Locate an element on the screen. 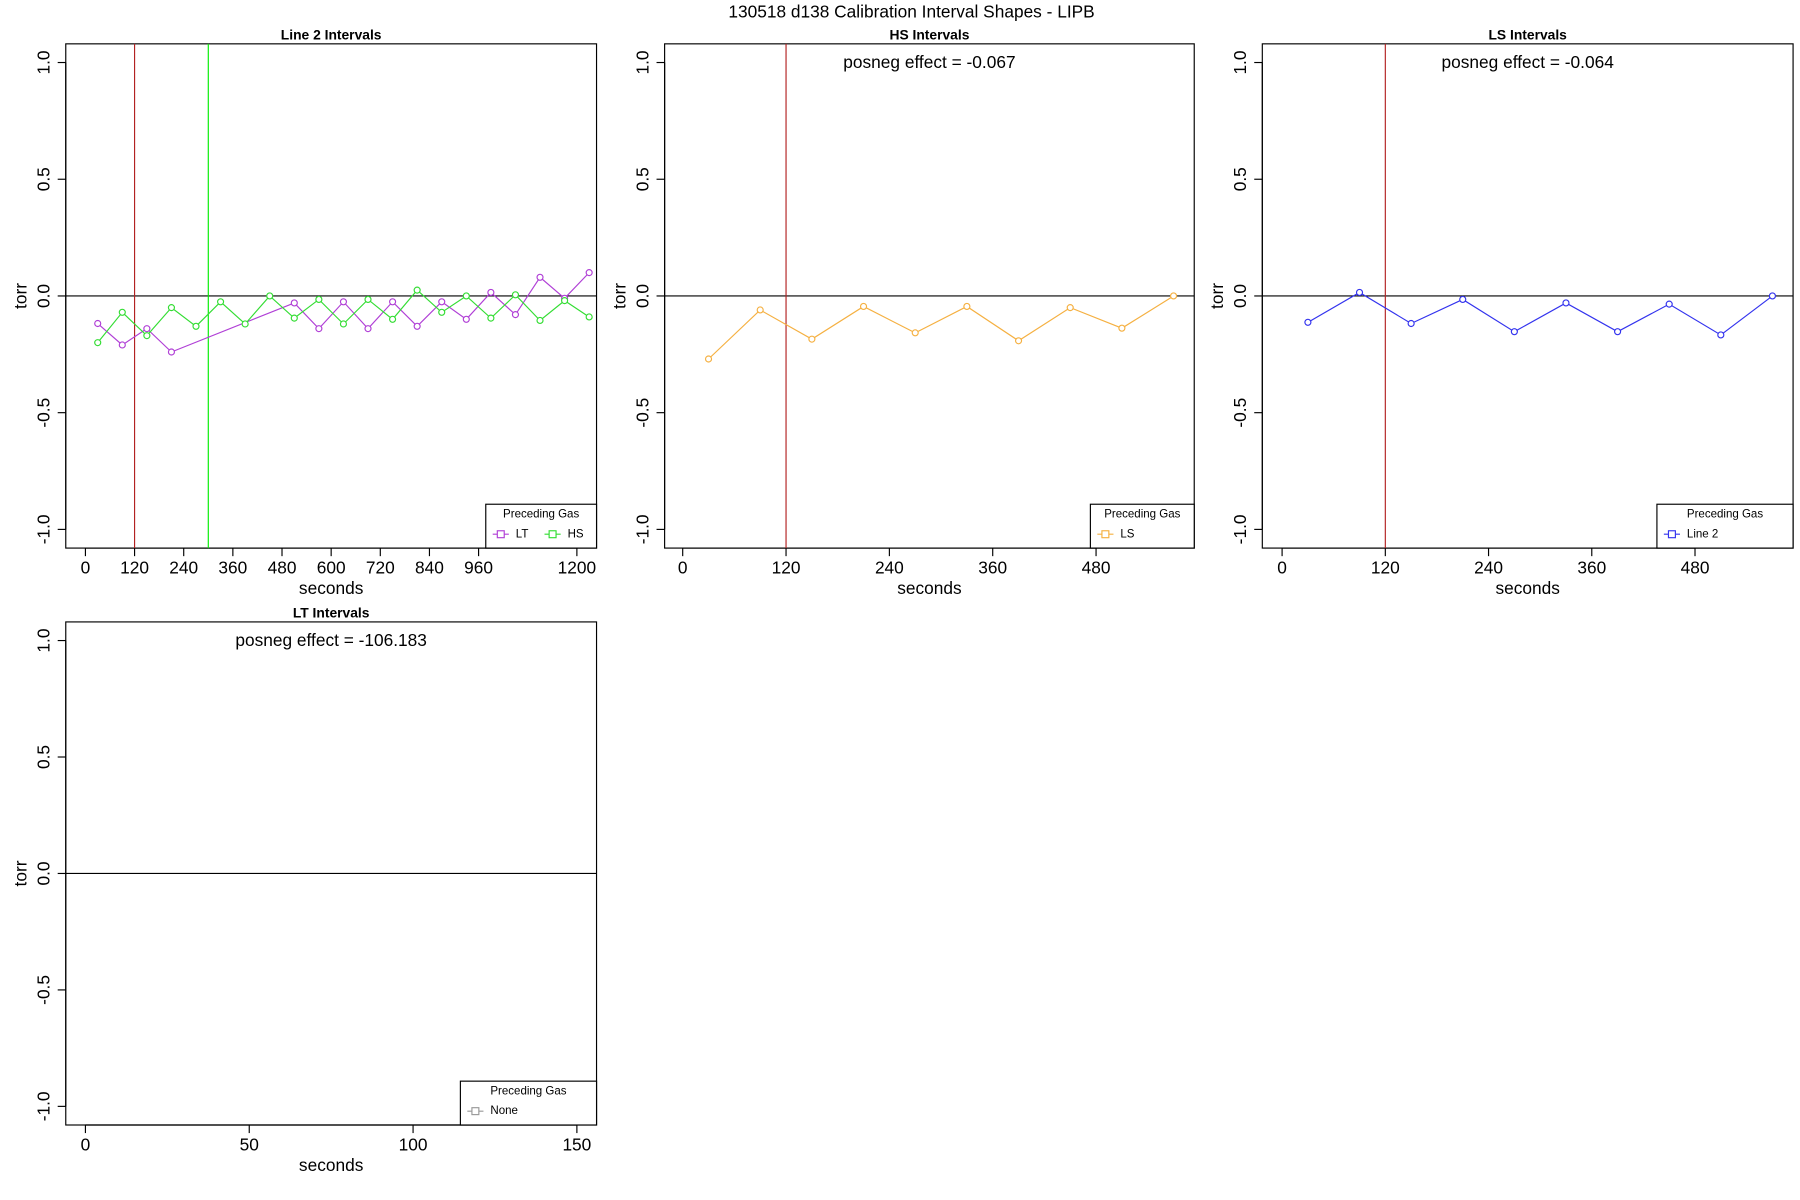  legend-label: LS is located at coordinates (1127, 534).